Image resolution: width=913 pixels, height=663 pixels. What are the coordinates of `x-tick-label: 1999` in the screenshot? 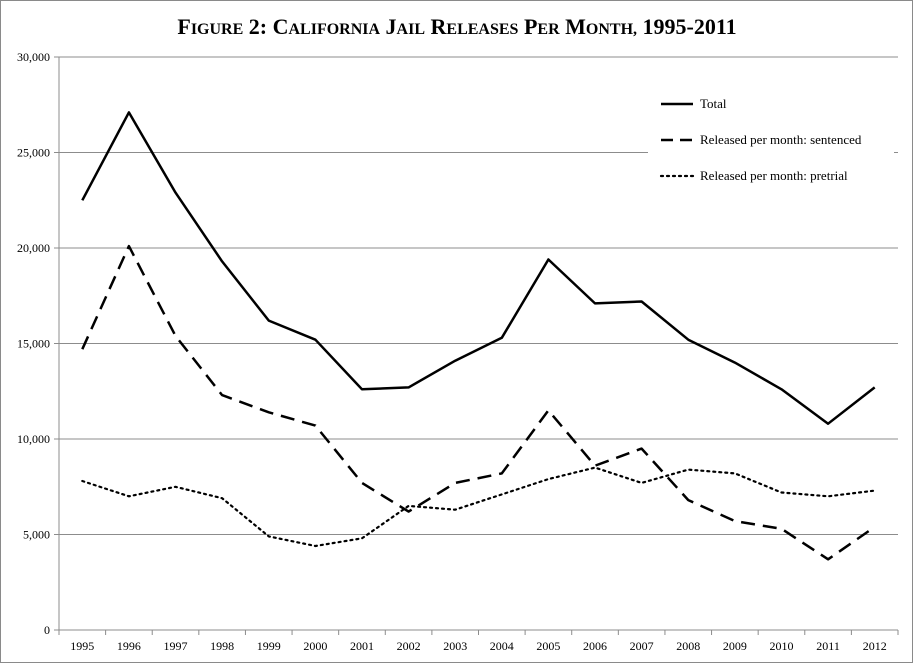 It's located at (269, 646).